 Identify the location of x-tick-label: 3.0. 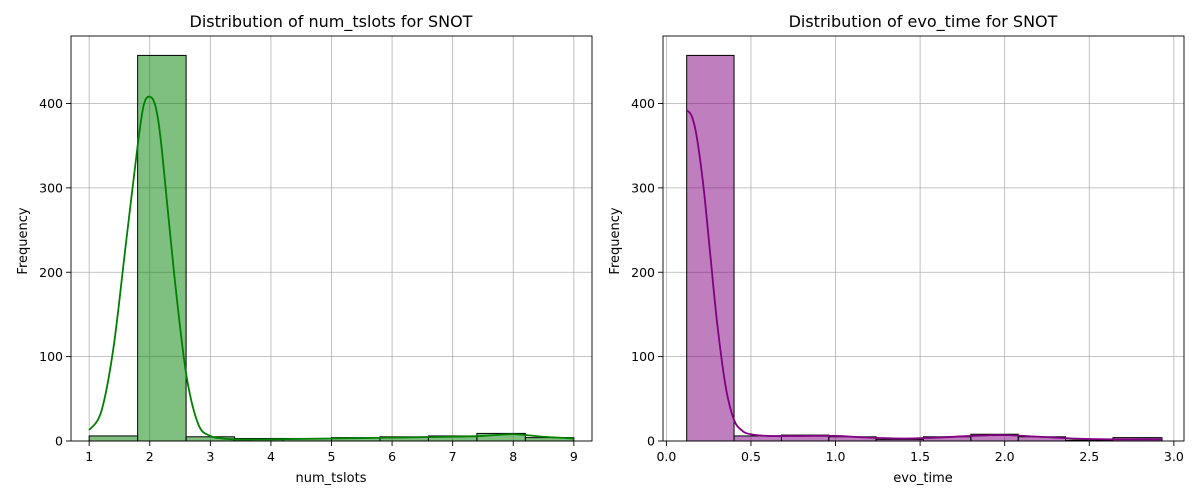
(1174, 456).